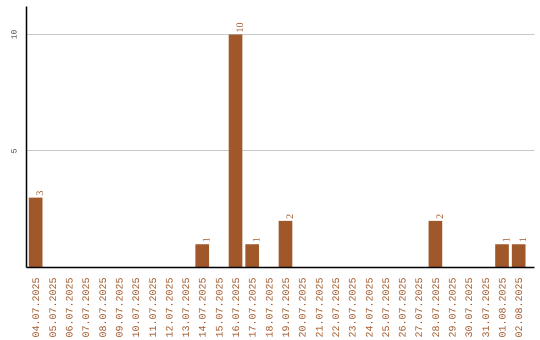  What do you see at coordinates (437, 307) in the screenshot?
I see `x-tick-label: 28.07.2025` at bounding box center [437, 307].